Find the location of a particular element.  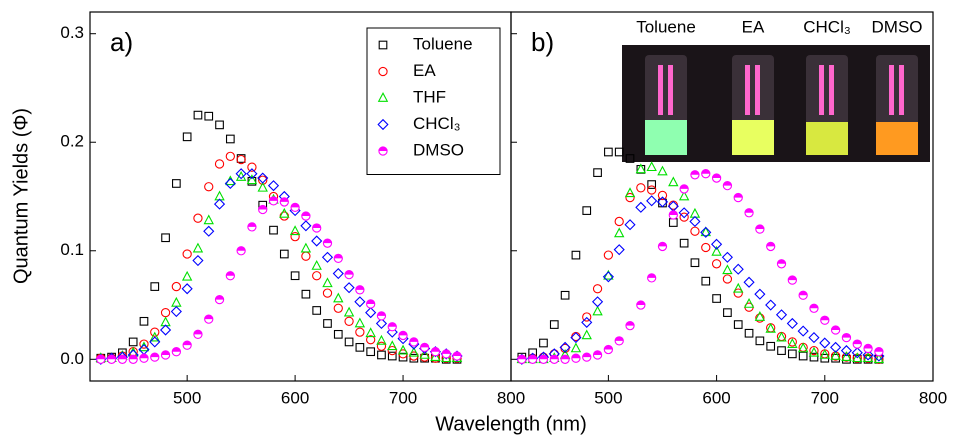

x-tick-label: 800 is located at coordinates (933, 397).